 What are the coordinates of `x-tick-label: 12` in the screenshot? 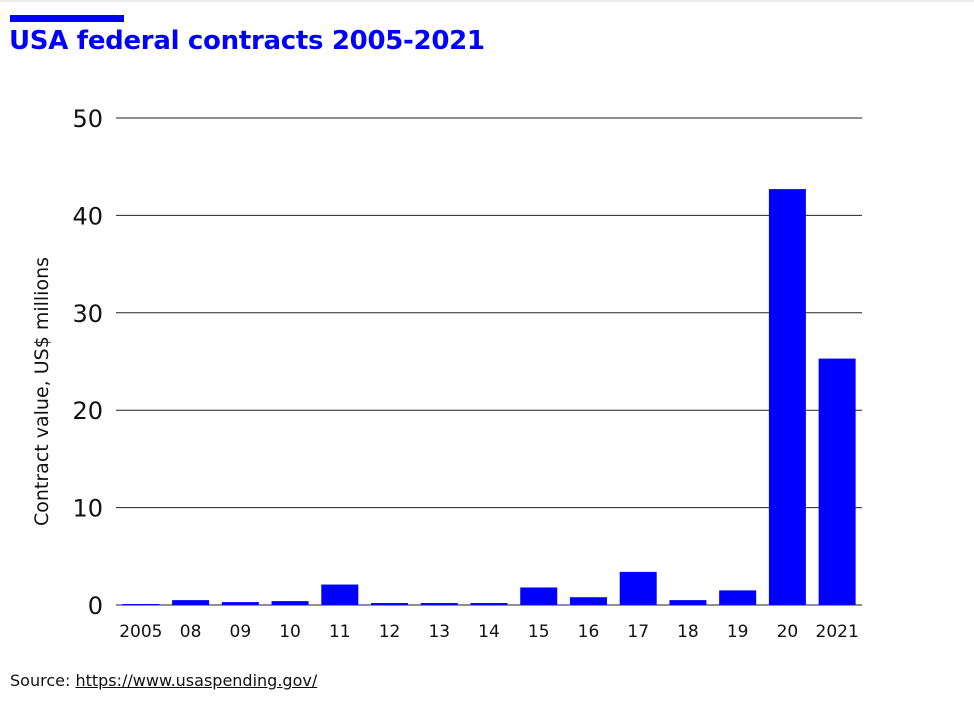 It's located at (390, 632).